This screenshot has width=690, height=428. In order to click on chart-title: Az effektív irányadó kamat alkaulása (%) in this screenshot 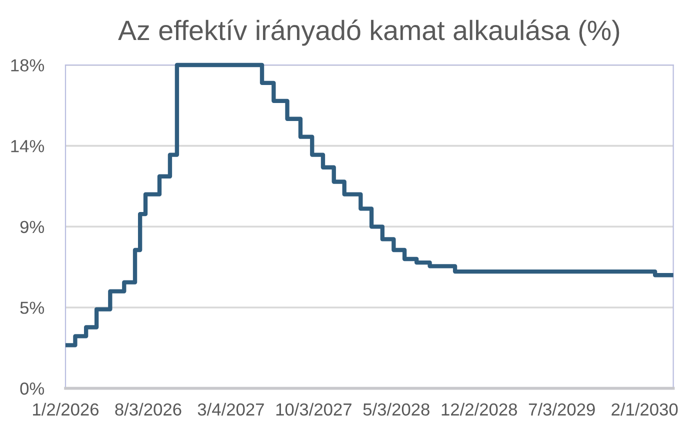, I will do `click(369, 33)`.